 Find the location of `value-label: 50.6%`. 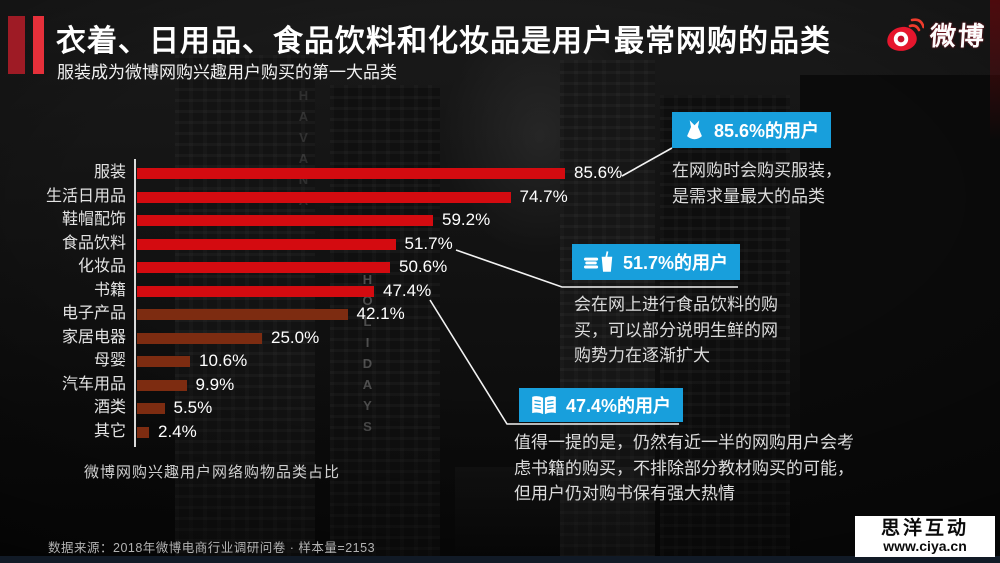

value-label: 50.6% is located at coordinates (423, 266).